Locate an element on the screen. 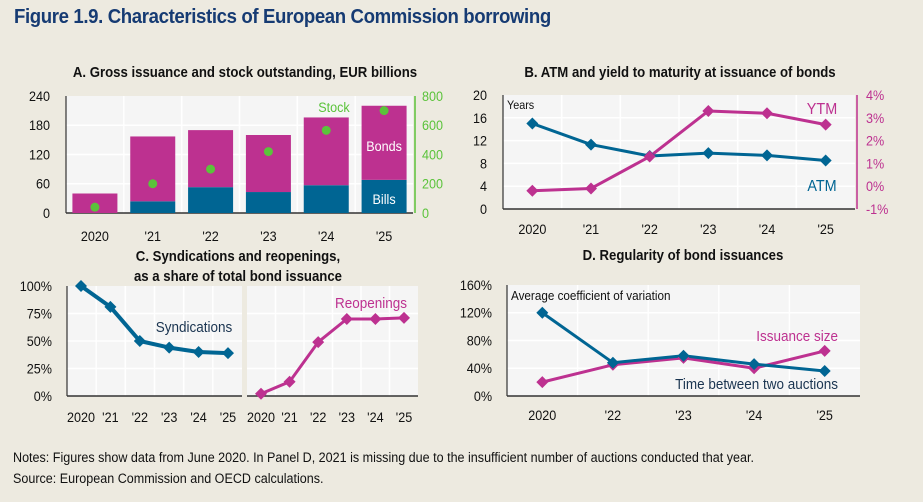 Image resolution: width=923 pixels, height=502 pixels. panel-a-ytick: 120 is located at coordinates (39, 155).